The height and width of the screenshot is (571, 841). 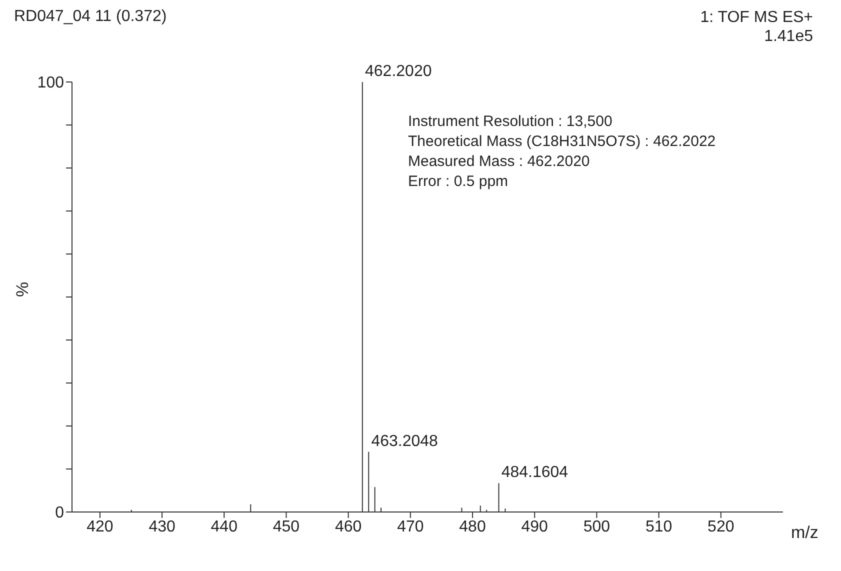 What do you see at coordinates (534, 527) in the screenshot?
I see `x-tick-label: 490` at bounding box center [534, 527].